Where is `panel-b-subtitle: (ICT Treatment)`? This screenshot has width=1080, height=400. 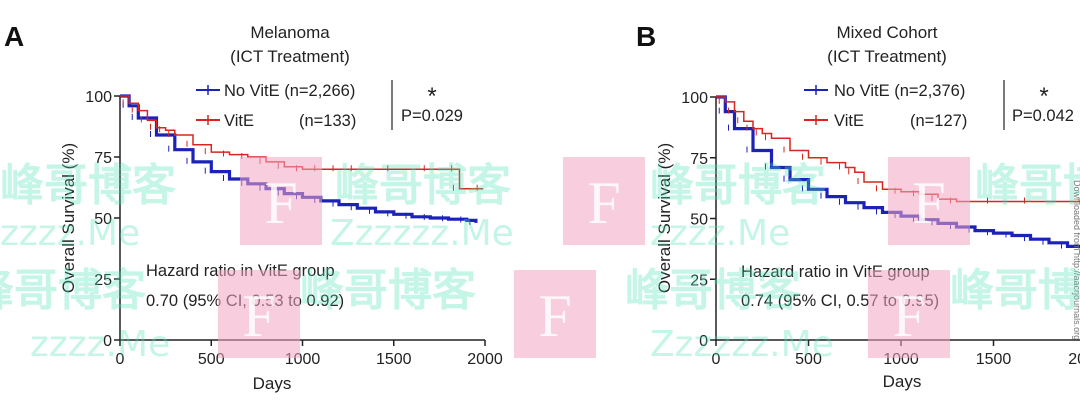 panel-b-subtitle: (ICT Treatment) is located at coordinates (887, 56).